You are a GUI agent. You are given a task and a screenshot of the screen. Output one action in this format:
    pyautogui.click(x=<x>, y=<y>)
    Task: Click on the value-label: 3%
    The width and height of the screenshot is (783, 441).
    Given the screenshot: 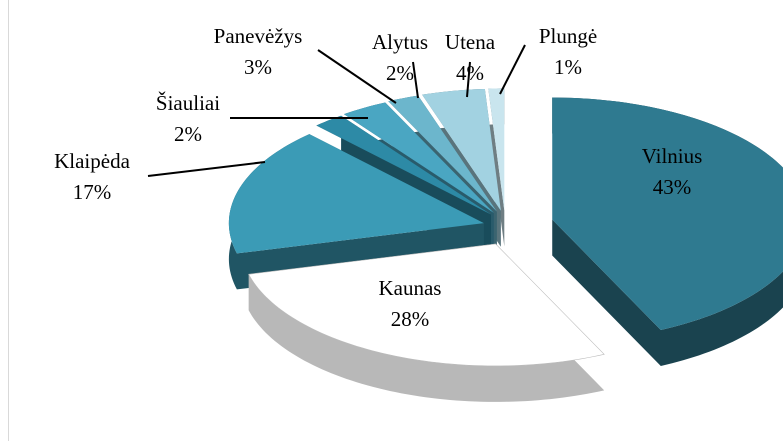 What is the action you would take?
    pyautogui.click(x=258, y=67)
    